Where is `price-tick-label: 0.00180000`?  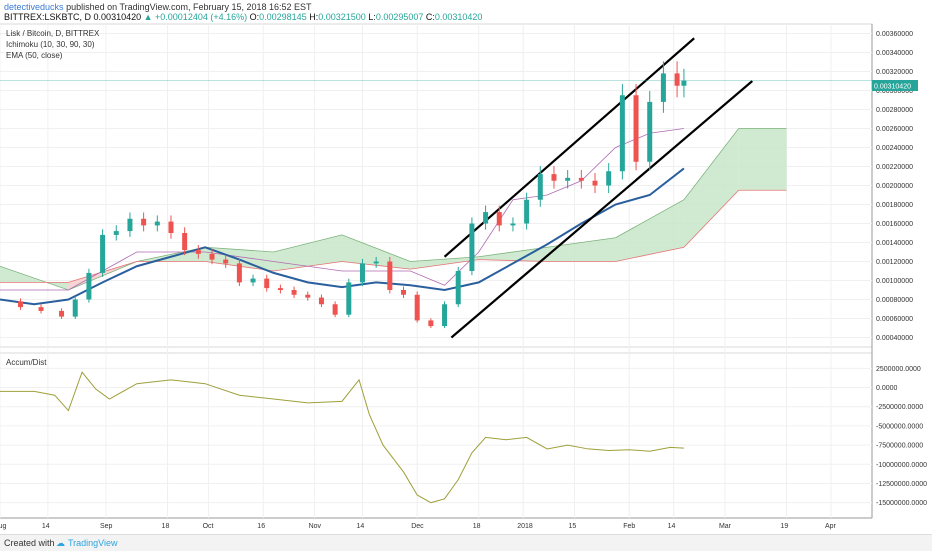 price-tick-label: 0.00180000 is located at coordinates (894, 205).